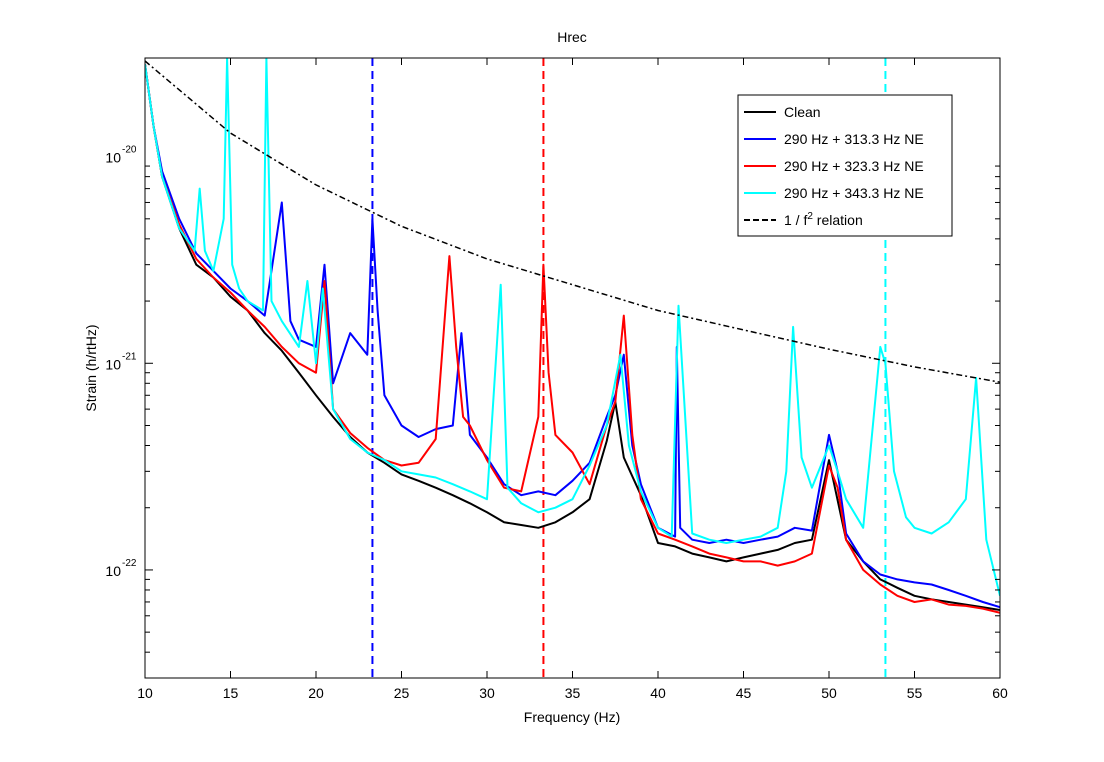  Describe the element at coordinates (129, 563) in the screenshot. I see `y-tick-exponent: -22` at that location.